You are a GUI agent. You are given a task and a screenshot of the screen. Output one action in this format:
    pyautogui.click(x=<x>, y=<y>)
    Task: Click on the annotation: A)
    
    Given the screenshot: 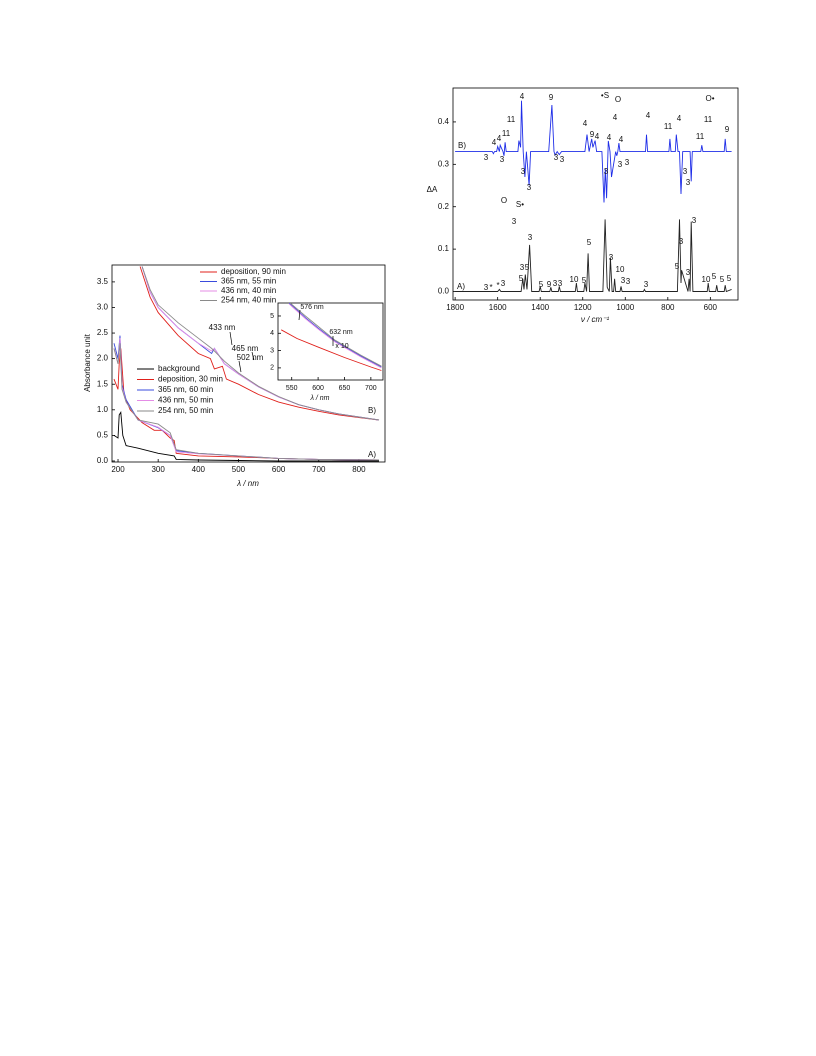 What is the action you would take?
    pyautogui.click(x=372, y=454)
    